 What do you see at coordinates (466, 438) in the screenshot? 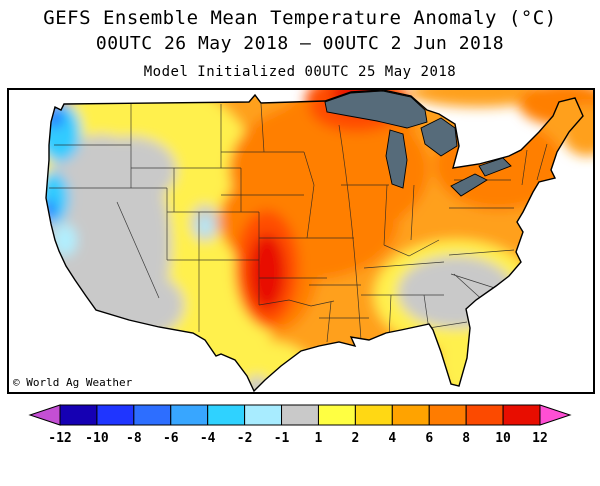
I see `legend-tick-label: 8` at bounding box center [466, 438].